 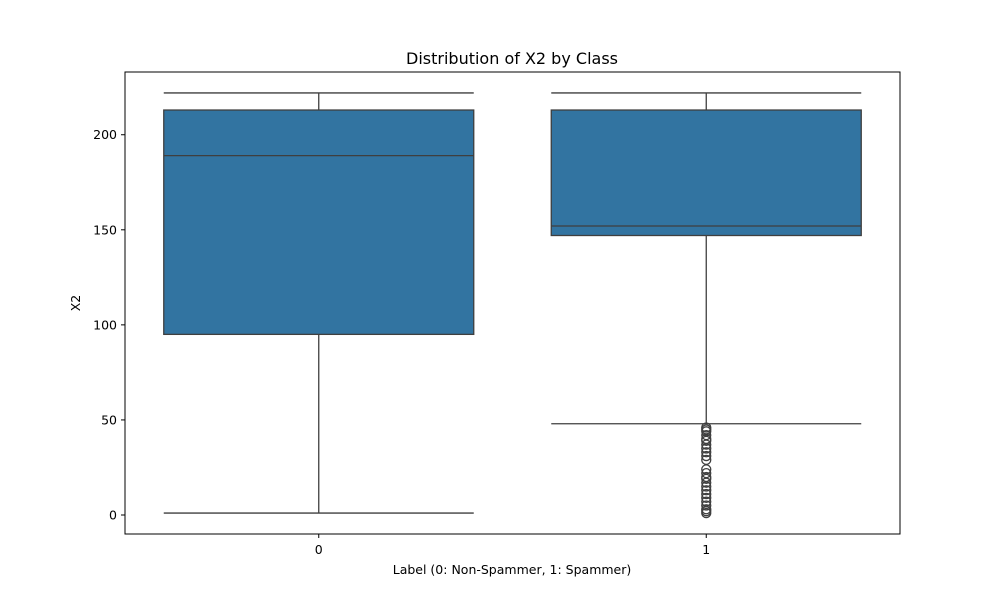 What do you see at coordinates (75, 303) in the screenshot?
I see `y-axis-label: X2` at bounding box center [75, 303].